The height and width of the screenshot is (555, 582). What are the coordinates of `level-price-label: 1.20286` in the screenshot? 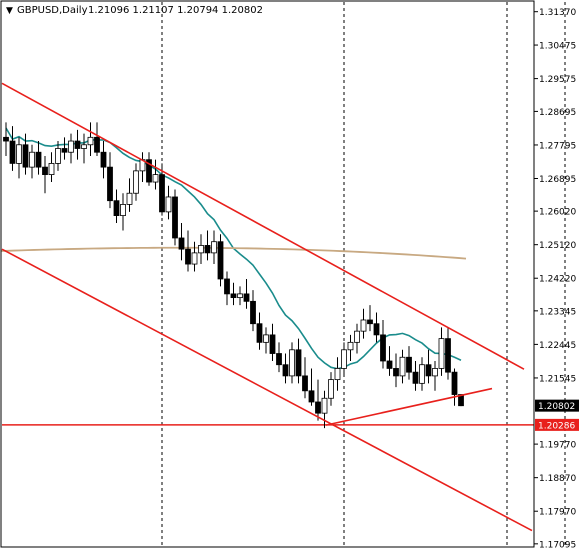 It's located at (556, 426).